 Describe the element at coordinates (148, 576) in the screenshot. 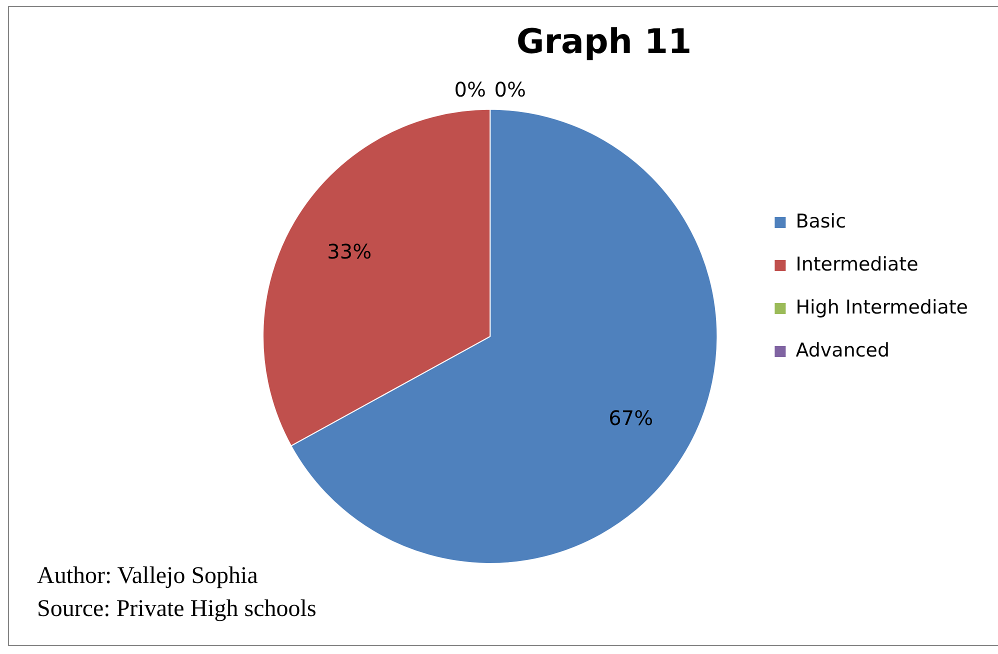

I see `text: Author: Vallejo Sophia` at that location.